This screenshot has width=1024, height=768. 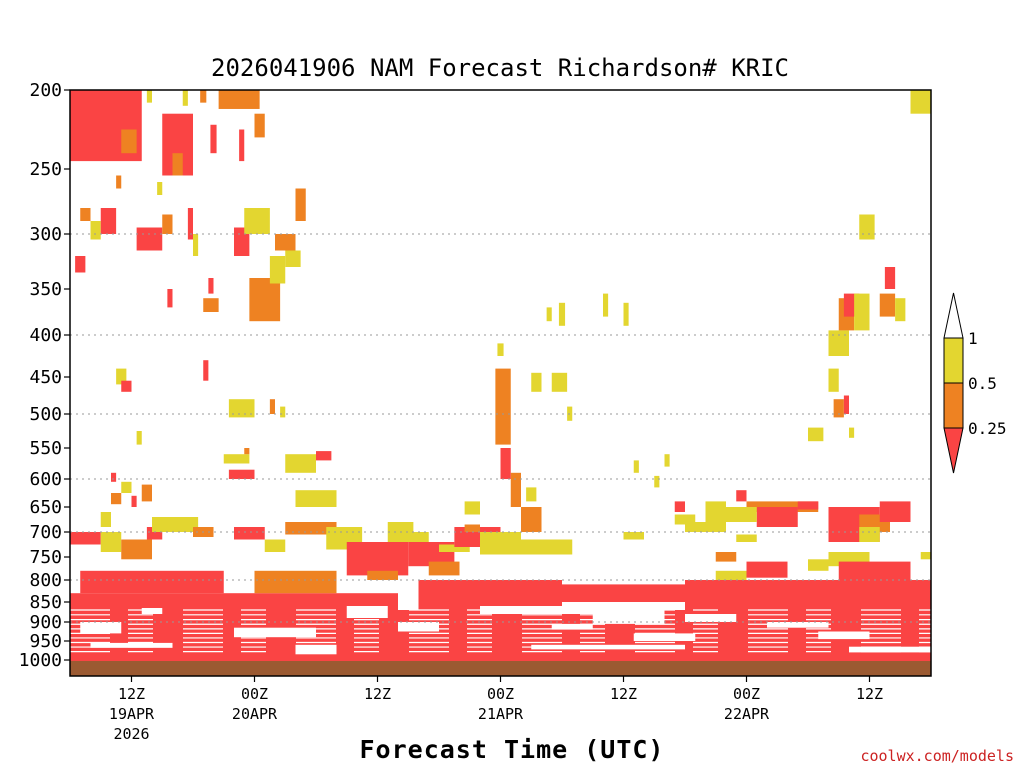 What do you see at coordinates (500, 659) in the screenshot?
I see `ground-edge` at bounding box center [500, 659].